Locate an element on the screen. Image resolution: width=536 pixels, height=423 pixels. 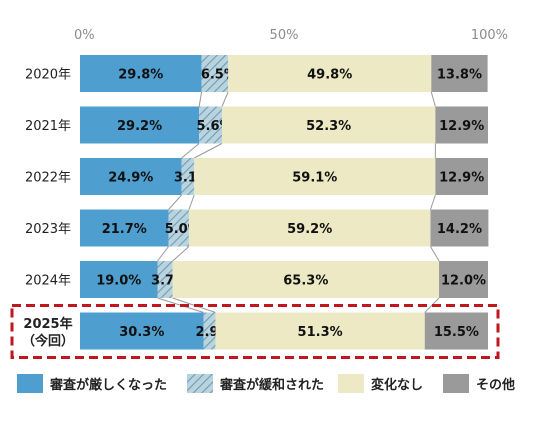
data-label: 24.9% is located at coordinates (130, 178).